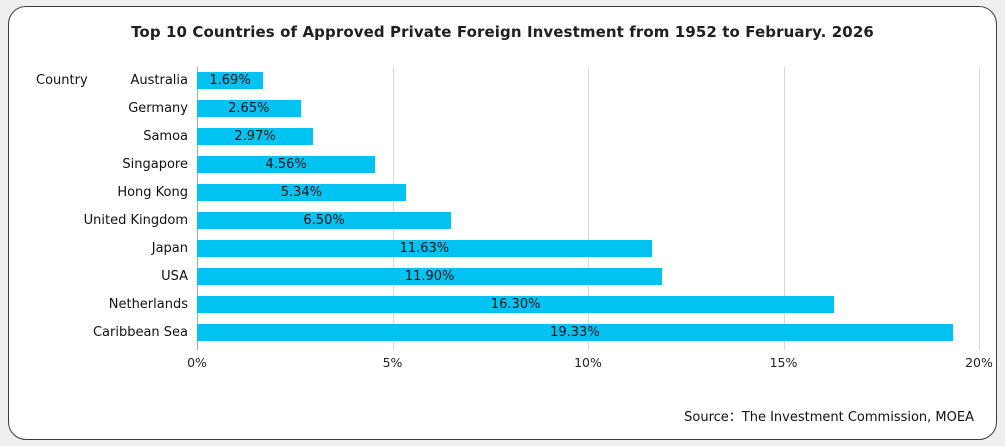  Describe the element at coordinates (979, 362) in the screenshot. I see `x-tick-label: 20%` at that location.